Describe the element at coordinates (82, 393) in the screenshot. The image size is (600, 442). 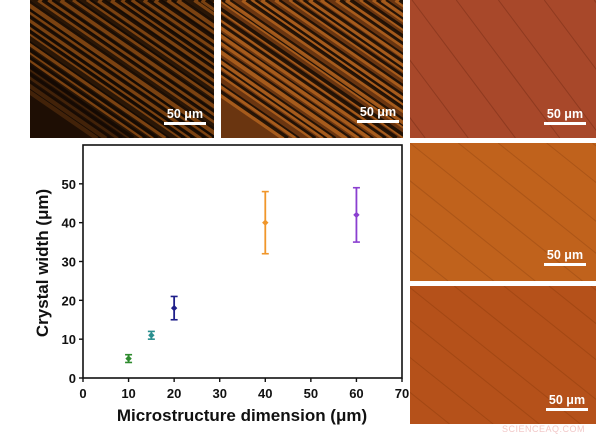
I see `x-tick-label: 0` at that location.